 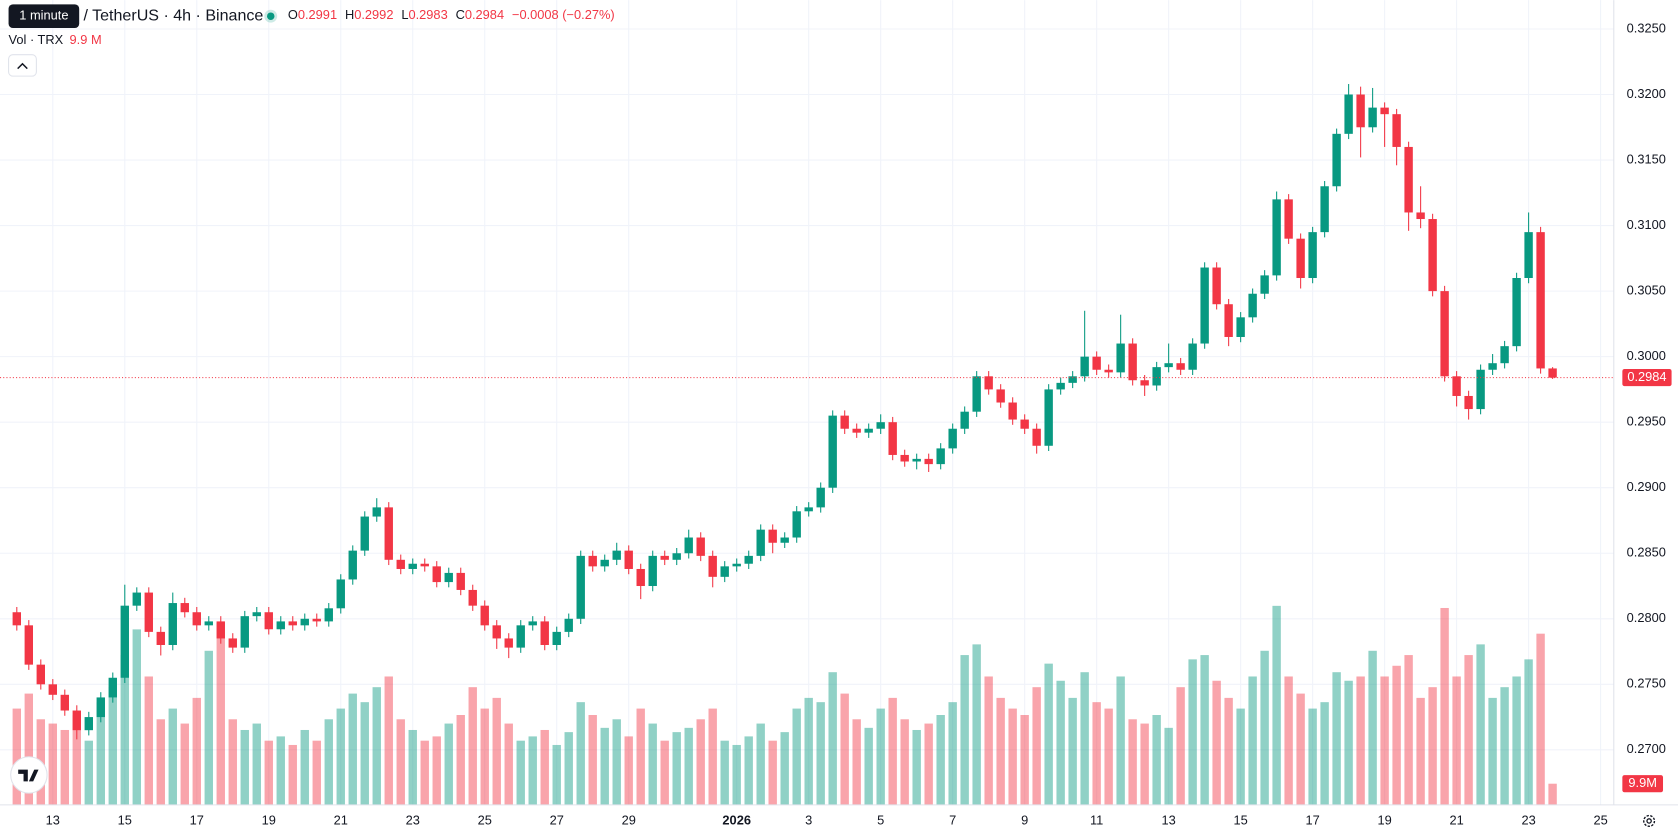 I want to click on settings-icon, so click(x=1649, y=820).